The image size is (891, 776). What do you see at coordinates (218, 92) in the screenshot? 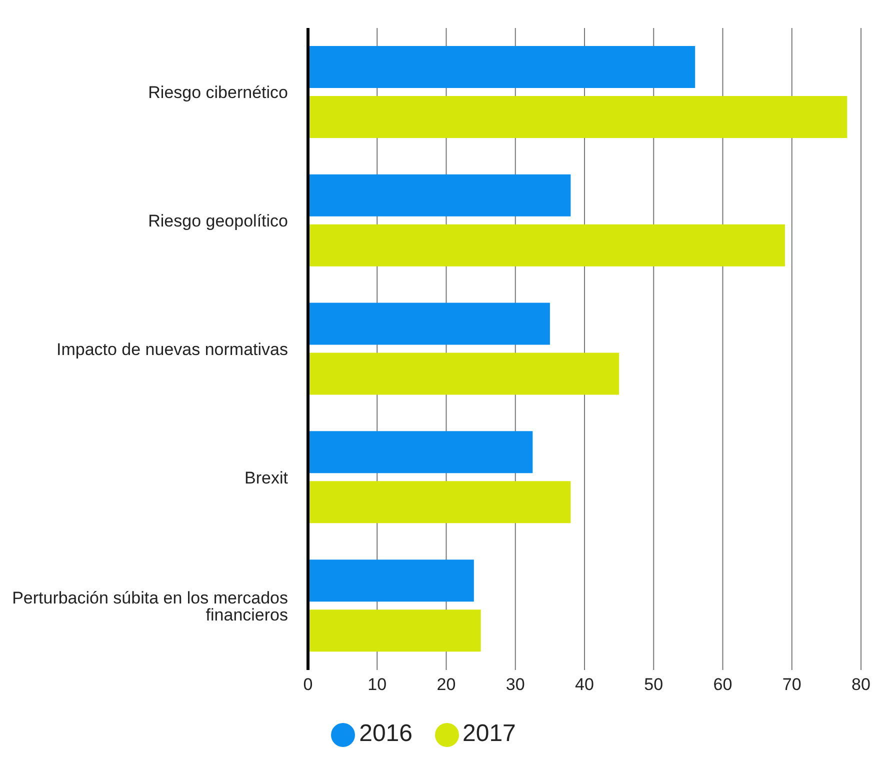
I see `y-tick-label: Riesgo cibernético` at bounding box center [218, 92].